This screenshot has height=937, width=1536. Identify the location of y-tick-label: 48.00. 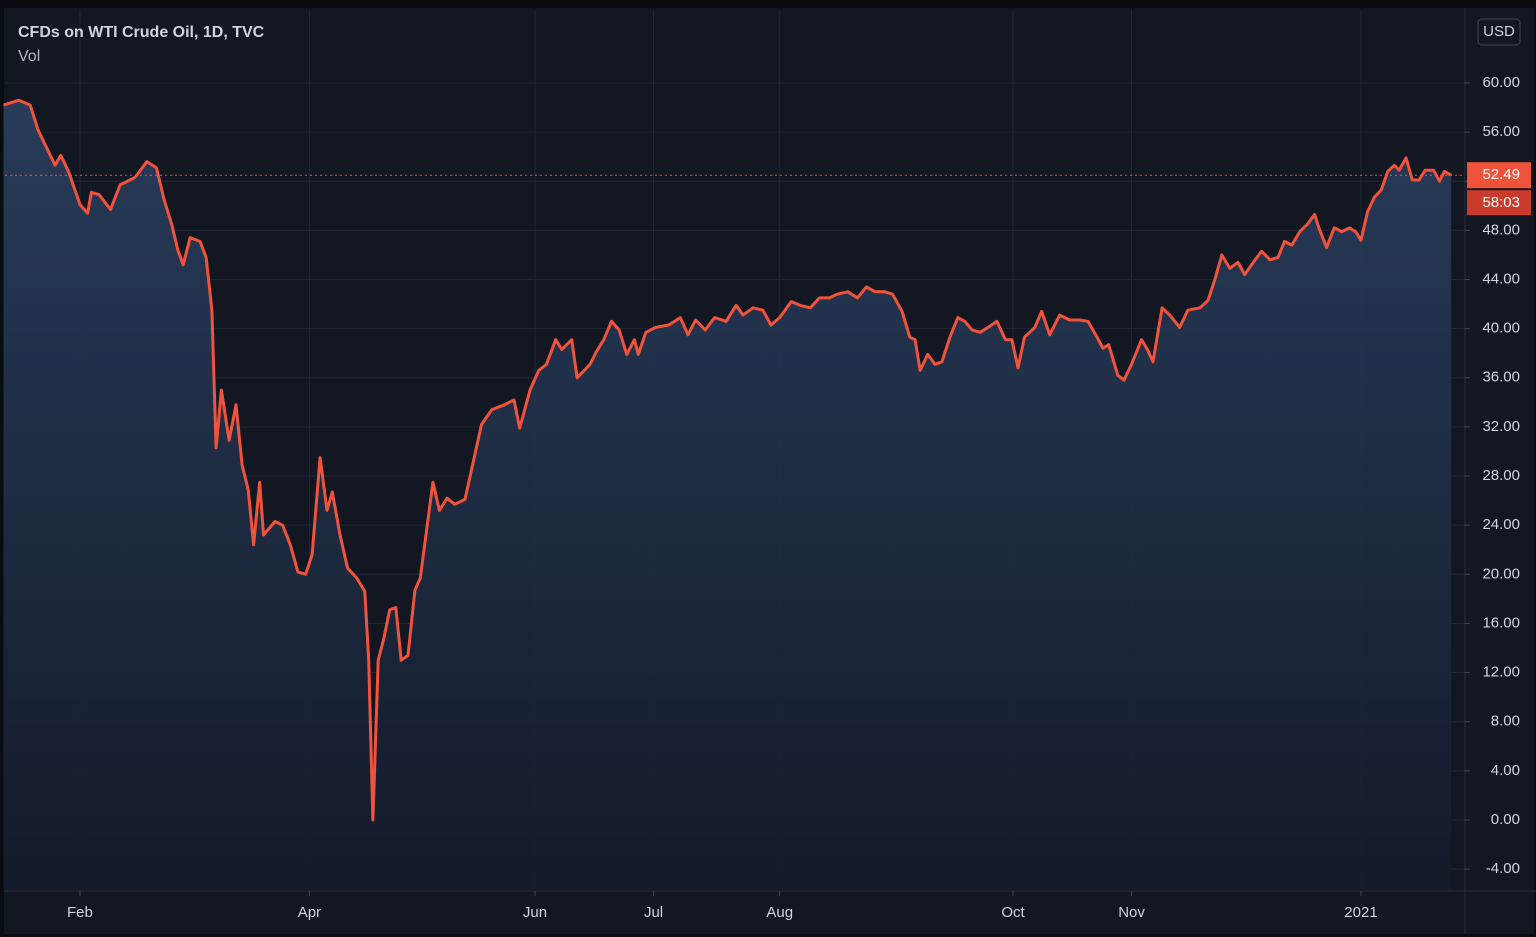
(1501, 229).